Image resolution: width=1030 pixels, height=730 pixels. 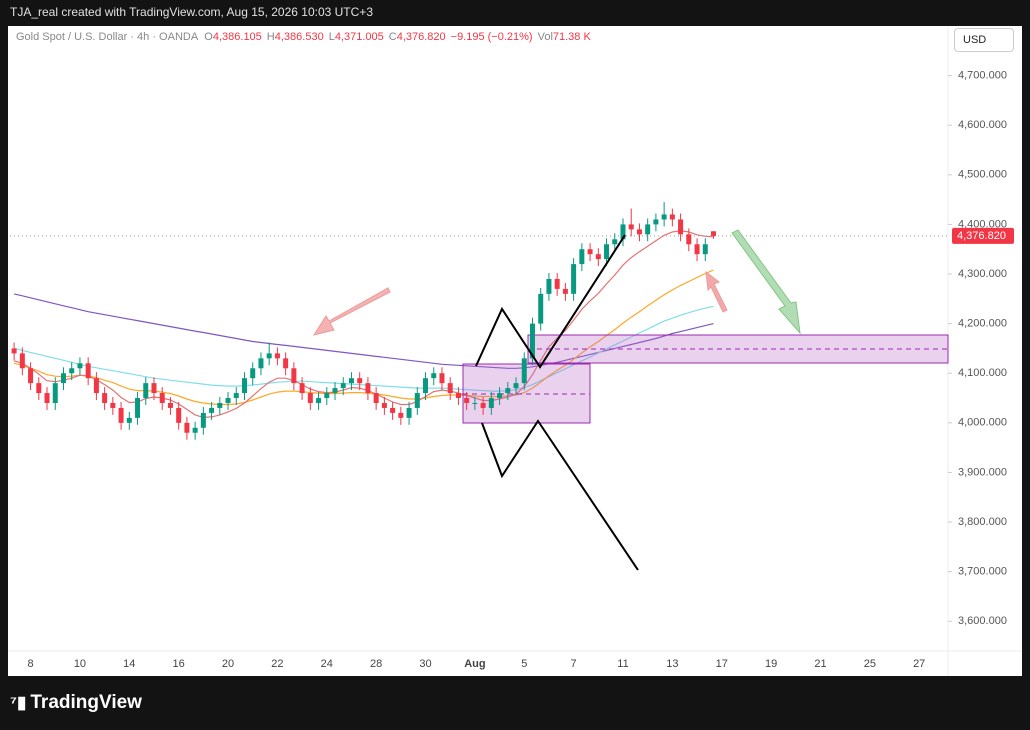 What do you see at coordinates (491, 37) in the screenshot?
I see `change: −9.195 (−0.21%)` at bounding box center [491, 37].